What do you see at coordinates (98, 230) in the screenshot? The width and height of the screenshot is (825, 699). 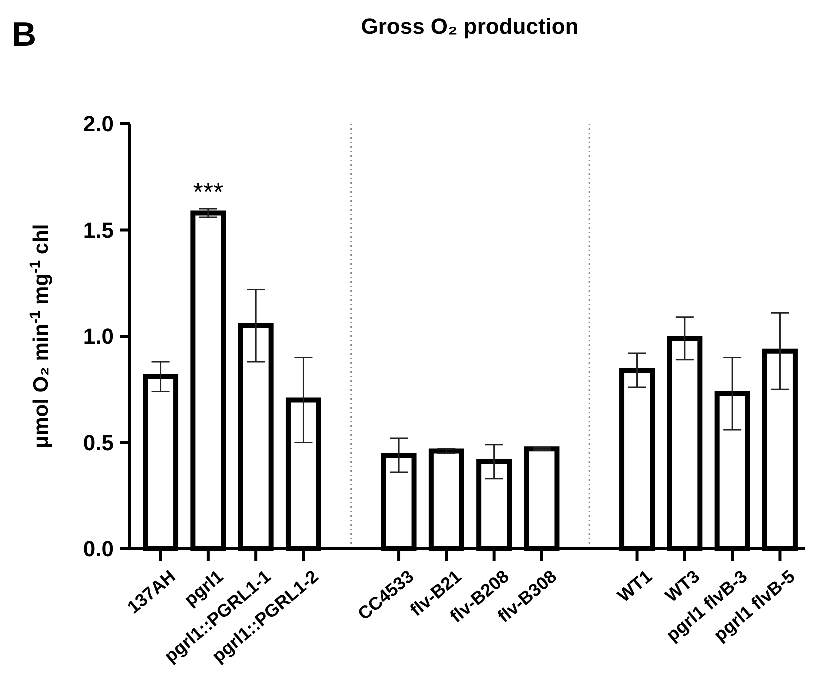 I see `text: 1.5` at bounding box center [98, 230].